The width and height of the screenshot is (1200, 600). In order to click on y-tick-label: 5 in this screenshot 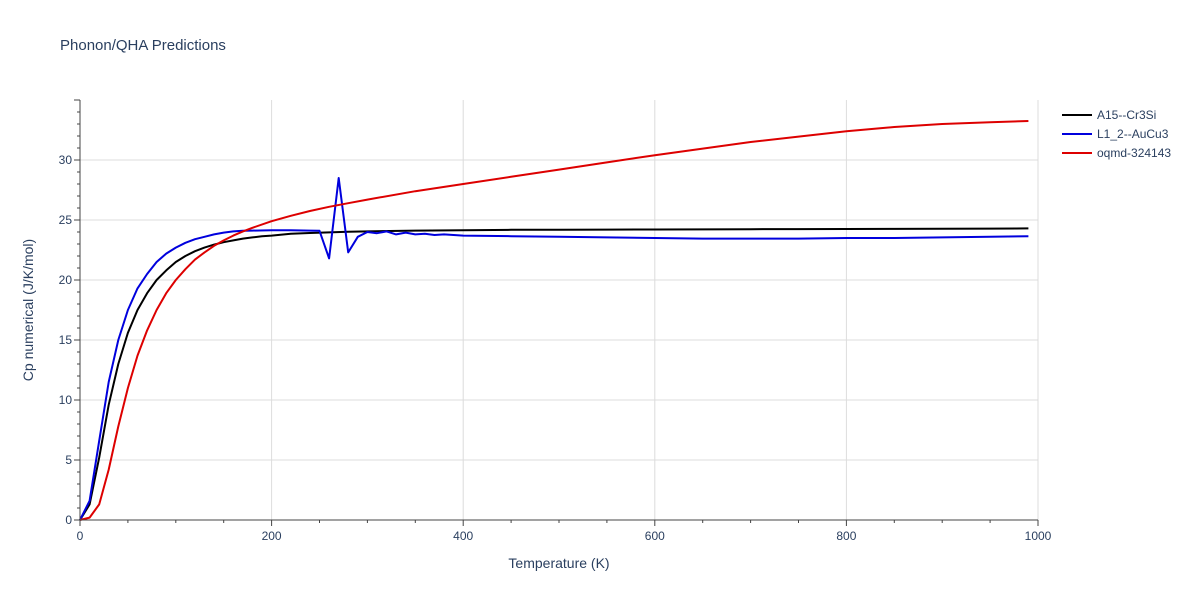, I will do `click(68, 460)`.